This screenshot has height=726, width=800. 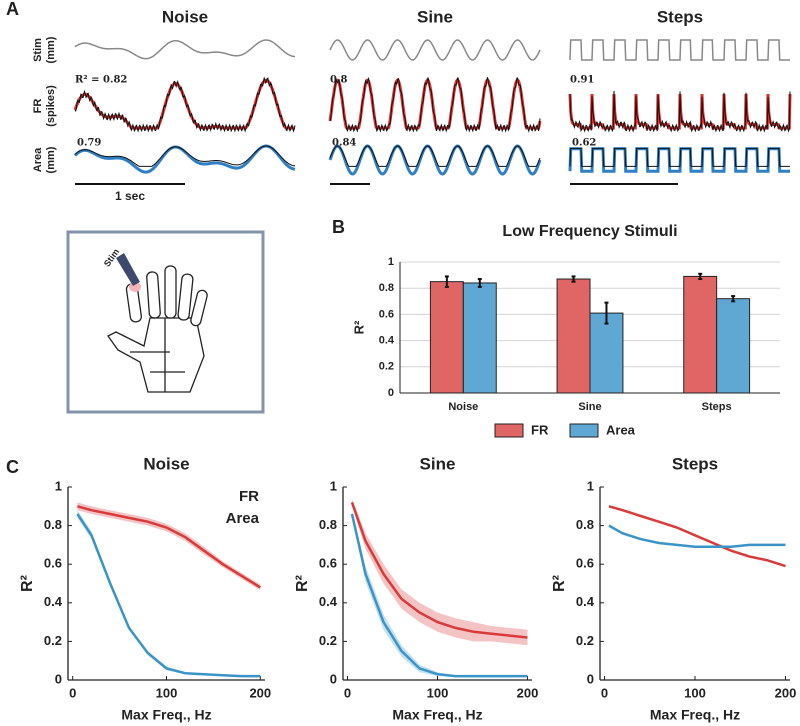 What do you see at coordinates (38, 106) in the screenshot?
I see `row-label: FR` at bounding box center [38, 106].